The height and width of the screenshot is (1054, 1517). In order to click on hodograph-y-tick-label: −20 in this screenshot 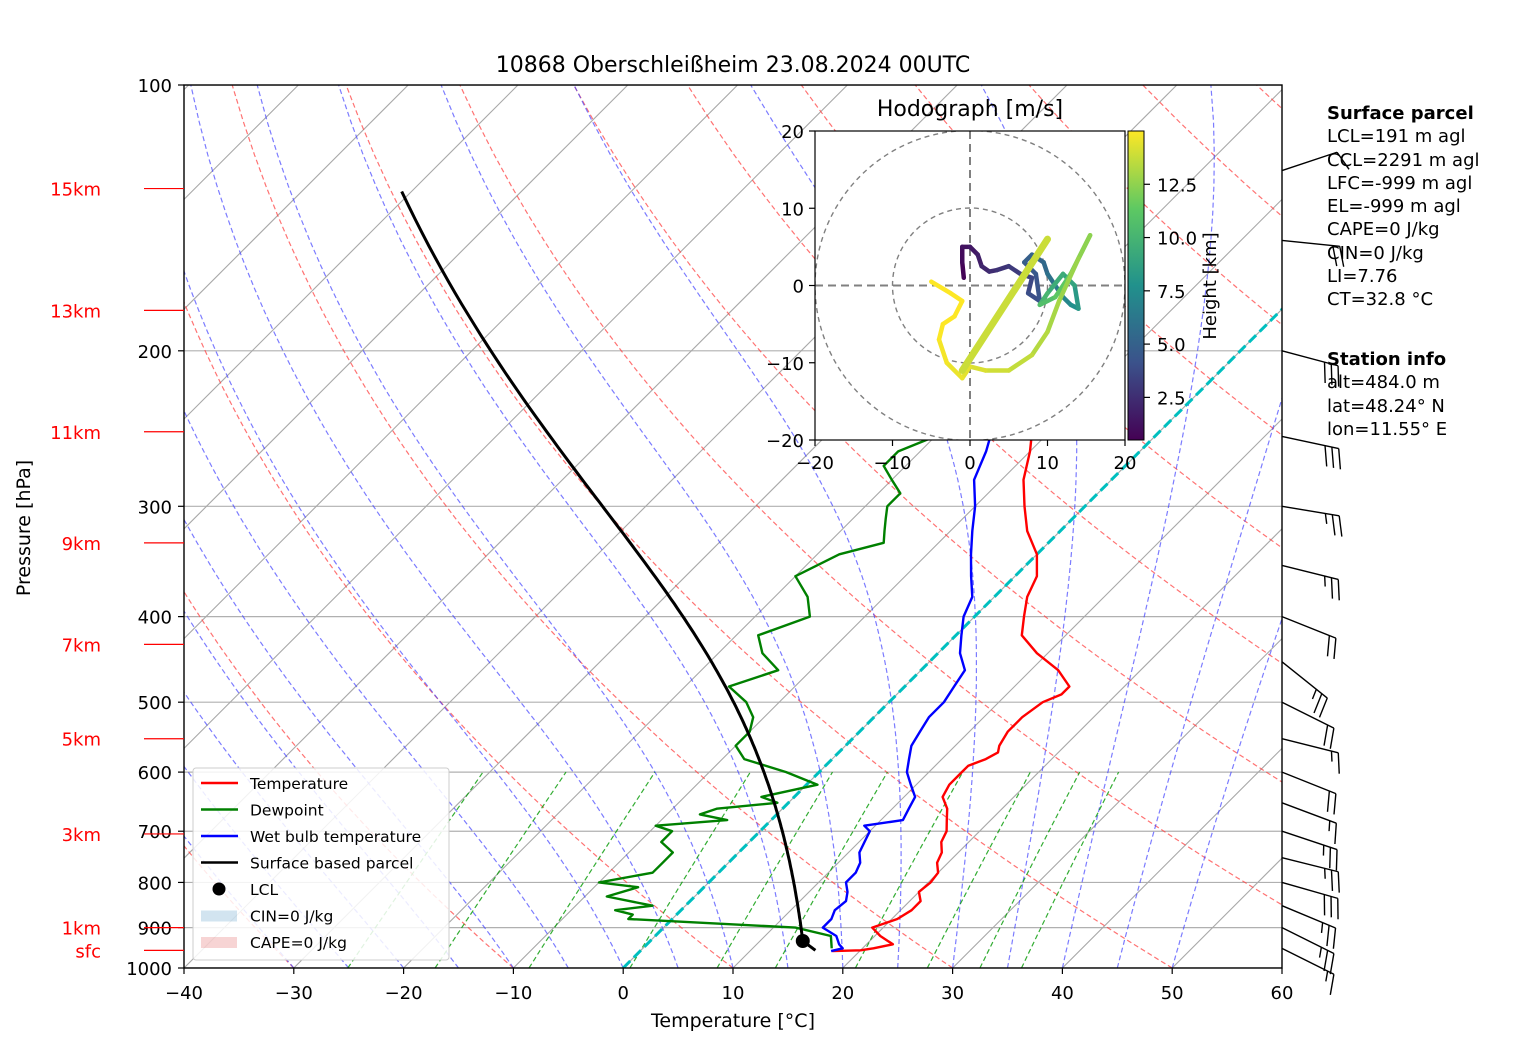, I will do `click(785, 441)`.